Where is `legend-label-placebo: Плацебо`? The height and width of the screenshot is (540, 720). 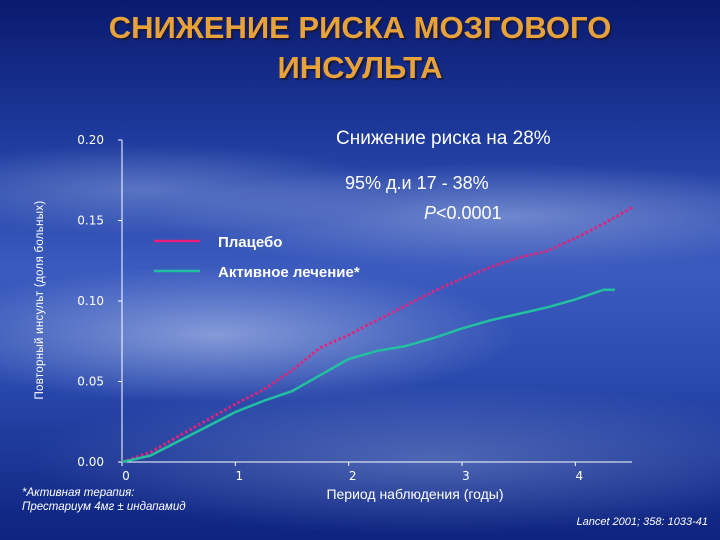
legend-label-placebo: Плацебо is located at coordinates (250, 242).